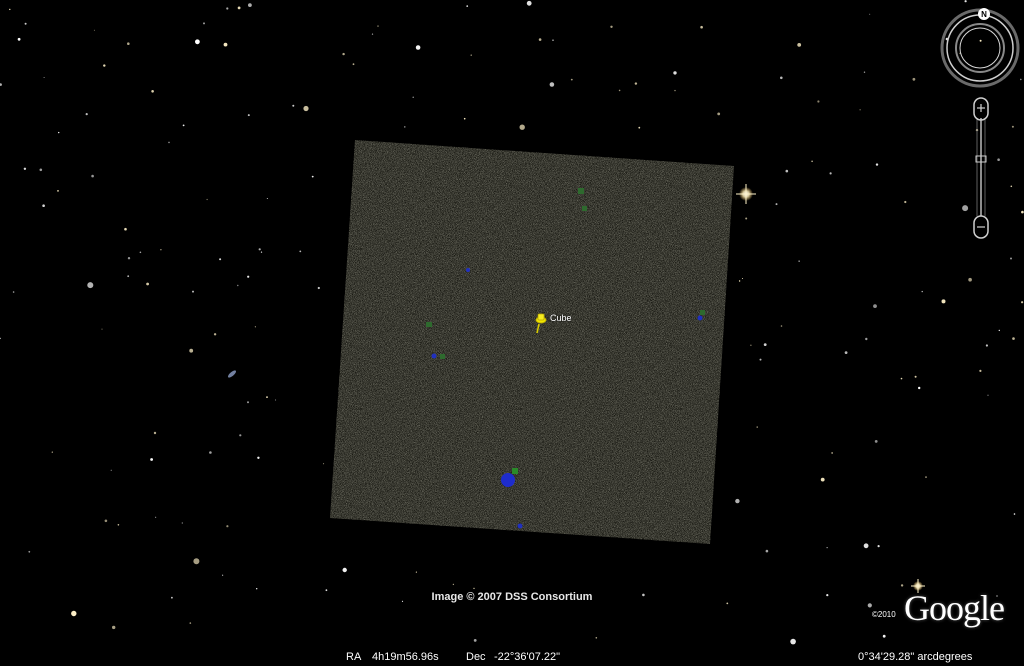 The height and width of the screenshot is (666, 1024). I want to click on svg-text: N, so click(984, 14).